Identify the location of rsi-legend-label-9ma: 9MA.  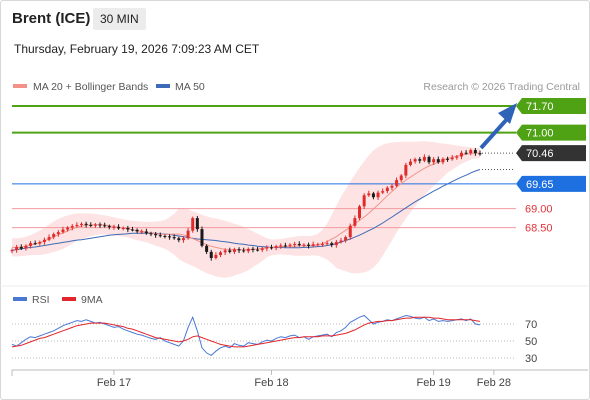
(92, 300).